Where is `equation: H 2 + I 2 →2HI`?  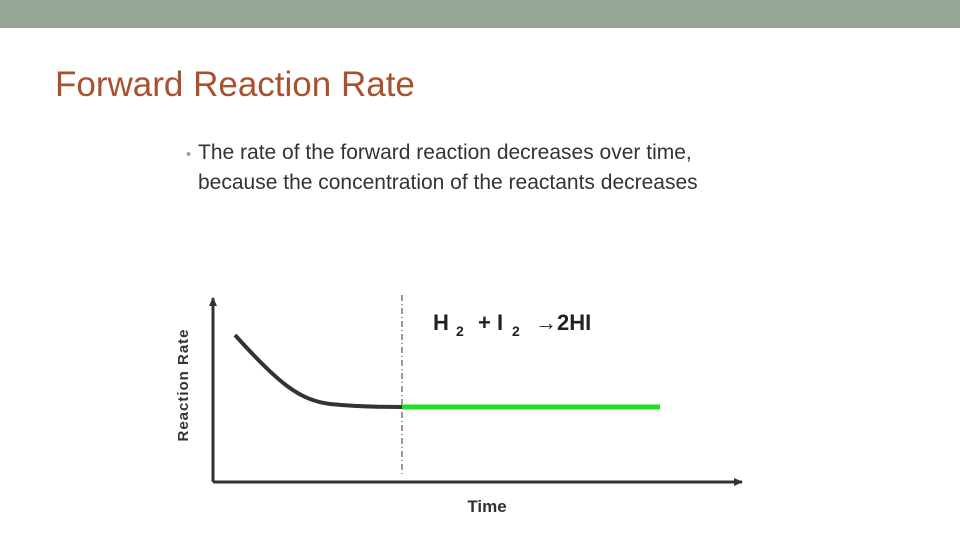
equation: H 2 + I 2 →2HI is located at coordinates (512, 324).